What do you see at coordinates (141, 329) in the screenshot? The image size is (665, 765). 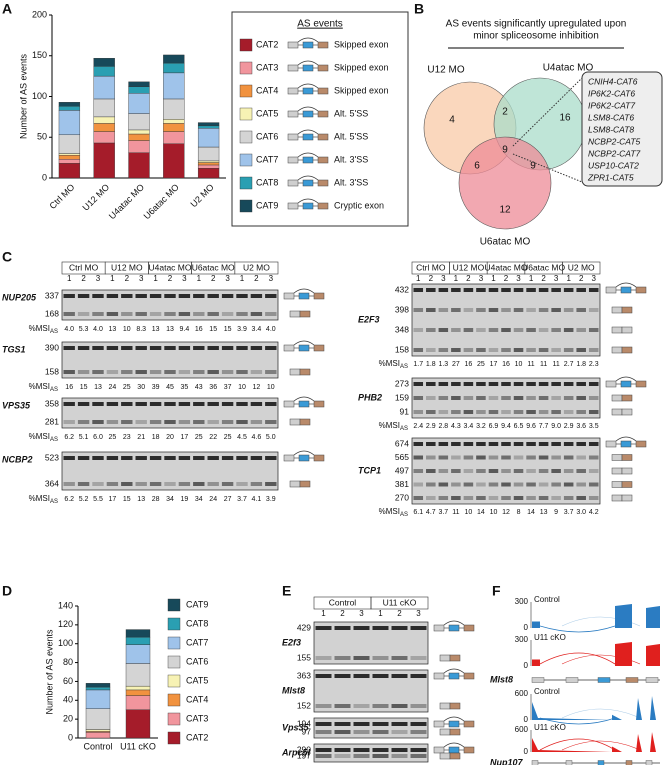 I see `msi-value: 8.3` at bounding box center [141, 329].